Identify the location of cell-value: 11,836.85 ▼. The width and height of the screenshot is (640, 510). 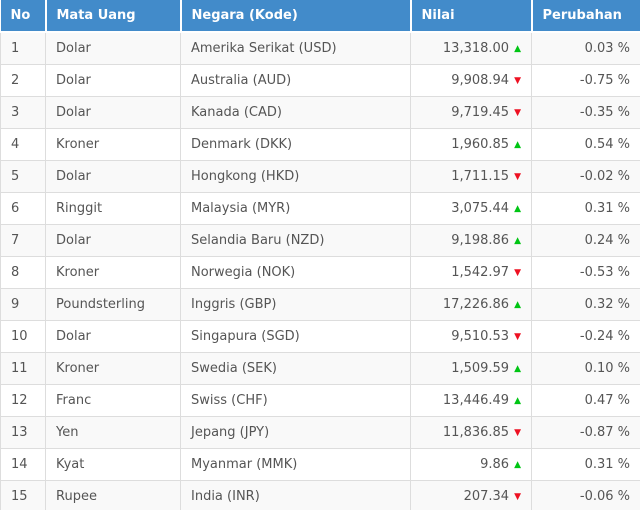
(471, 432).